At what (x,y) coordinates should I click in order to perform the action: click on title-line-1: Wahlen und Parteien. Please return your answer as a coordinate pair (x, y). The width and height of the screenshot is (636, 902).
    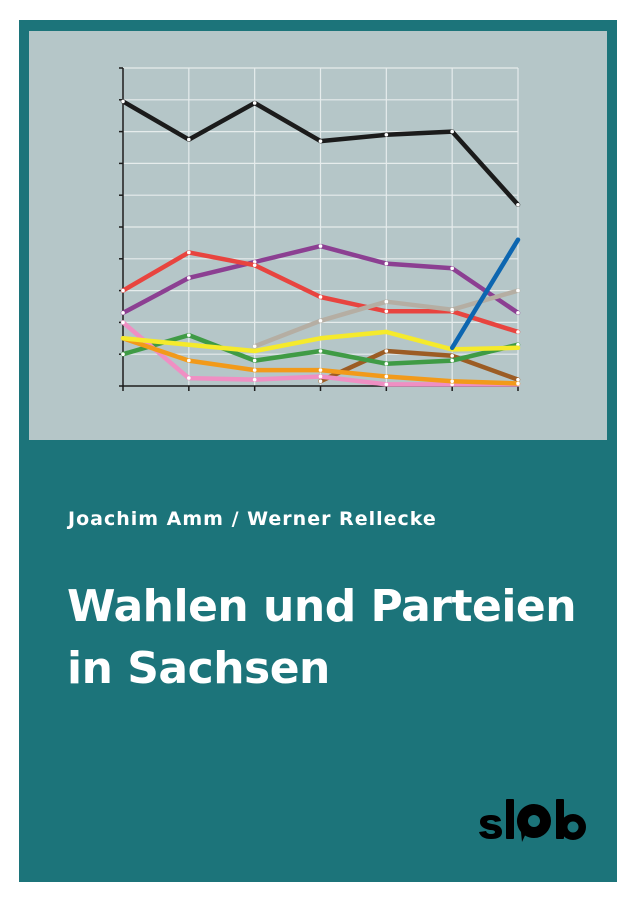
    Looking at the image, I should click on (322, 606).